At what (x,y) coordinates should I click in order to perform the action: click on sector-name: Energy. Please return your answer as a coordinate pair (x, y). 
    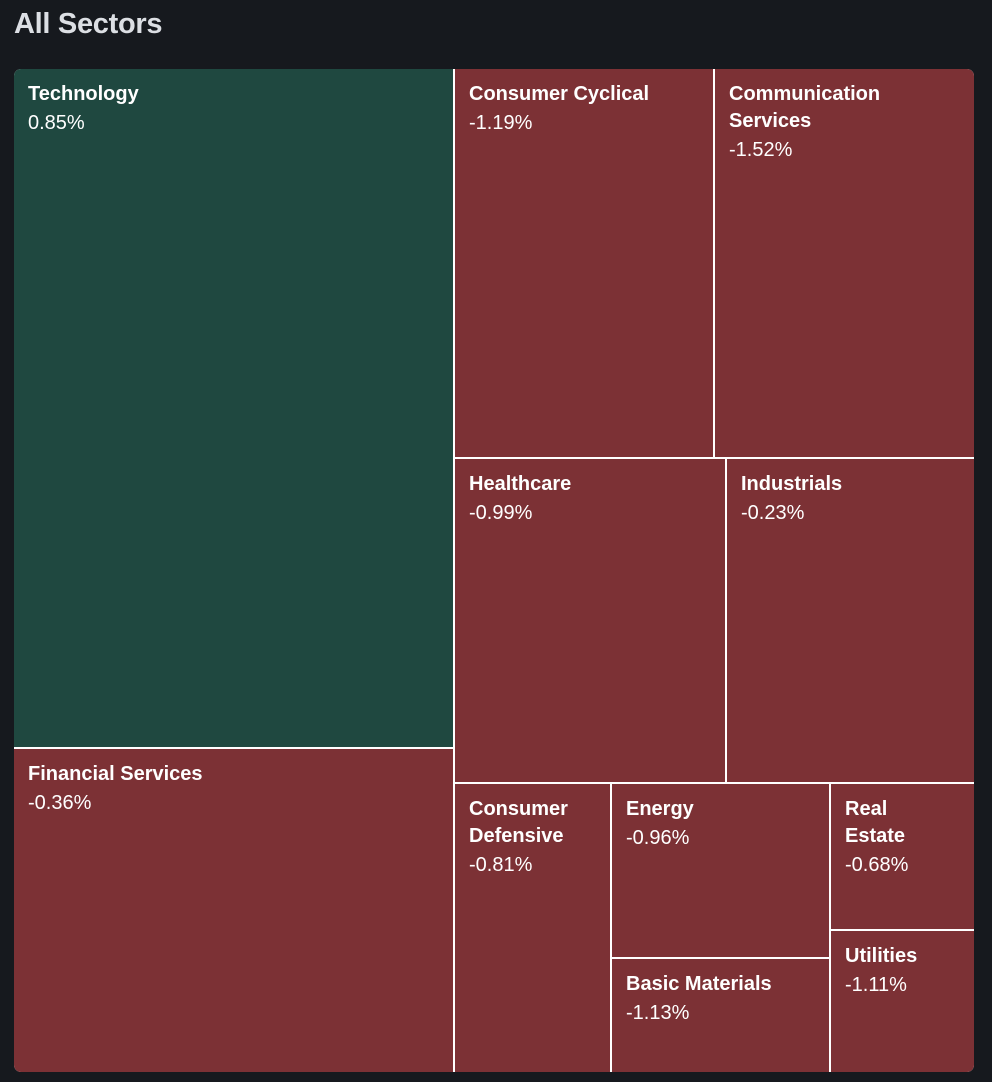
    Looking at the image, I should click on (660, 809).